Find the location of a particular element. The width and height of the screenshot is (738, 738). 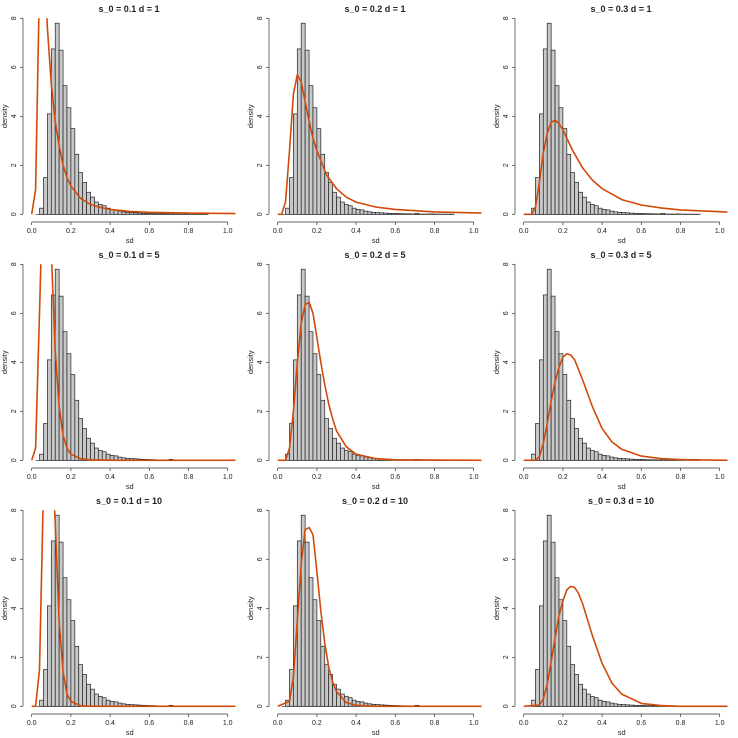

panel-title: s_0 = 0.2 d = 5 is located at coordinates (374, 255).